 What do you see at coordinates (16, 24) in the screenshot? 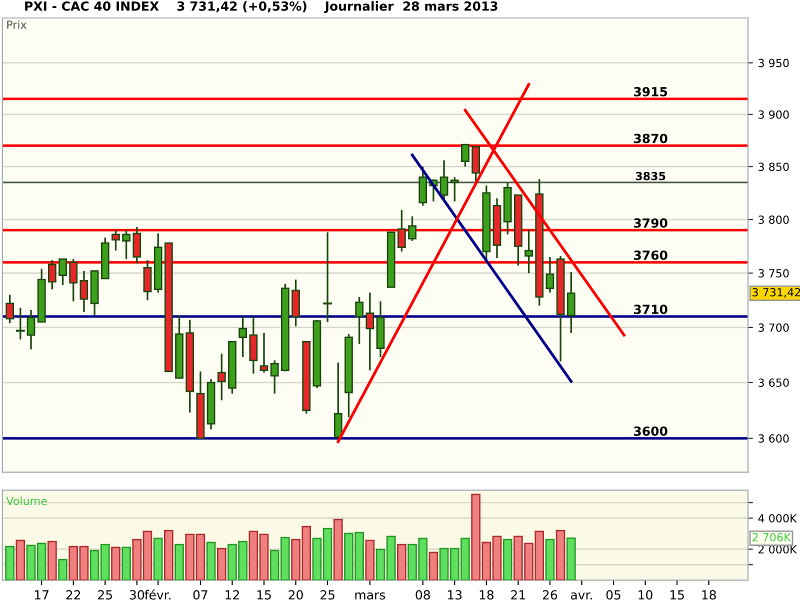
I see `y-axis-title: Prix` at bounding box center [16, 24].